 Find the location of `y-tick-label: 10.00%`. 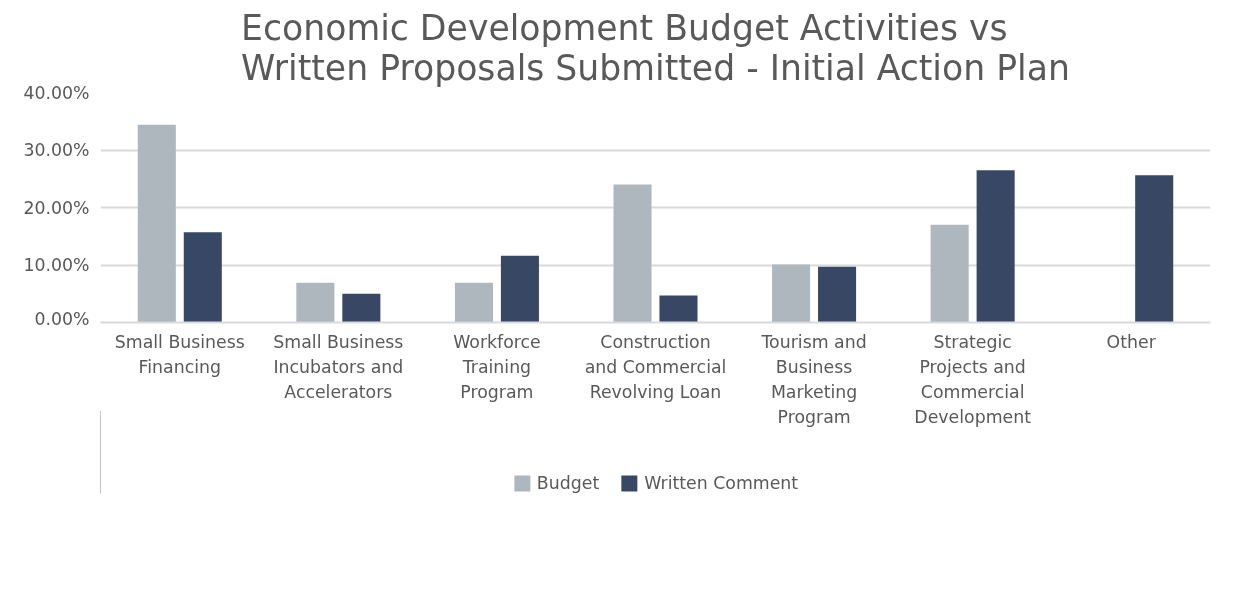

y-tick-label: 10.00% is located at coordinates (56, 265).